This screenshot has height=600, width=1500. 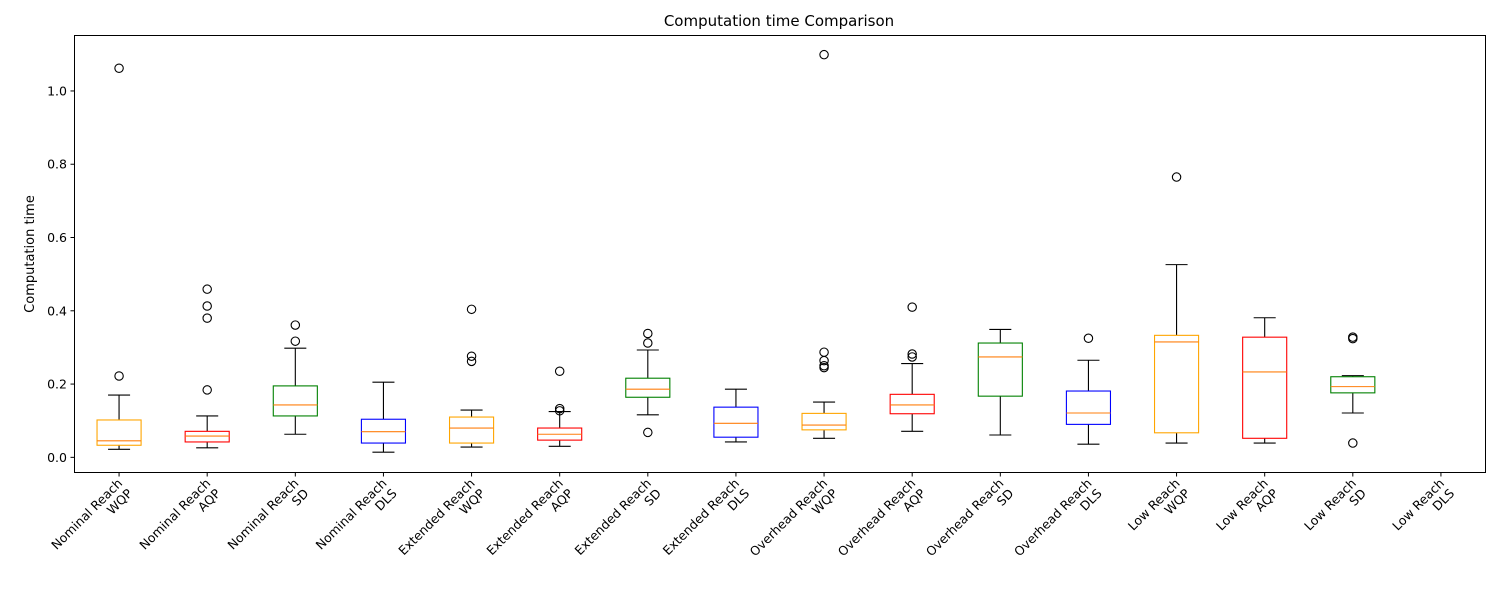 I want to click on y-tick-label: 0.2, so click(x=57, y=384).